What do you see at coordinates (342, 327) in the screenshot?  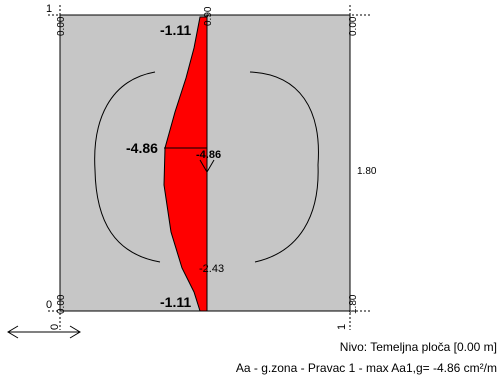 I see `bottom-right-index: 1` at bounding box center [342, 327].